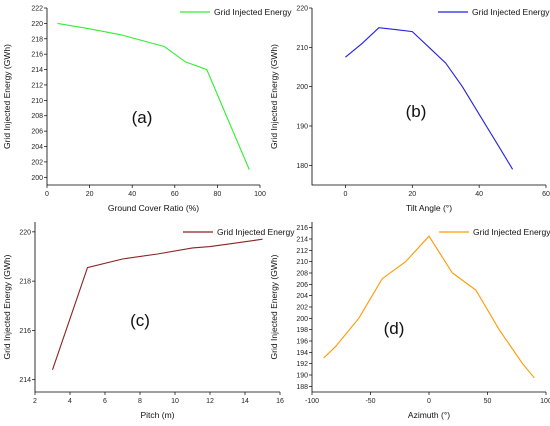 Image resolution: width=550 pixels, height=426 pixels. What do you see at coordinates (302, 387) in the screenshot?
I see `y-tick-label: 188` at bounding box center [302, 387].